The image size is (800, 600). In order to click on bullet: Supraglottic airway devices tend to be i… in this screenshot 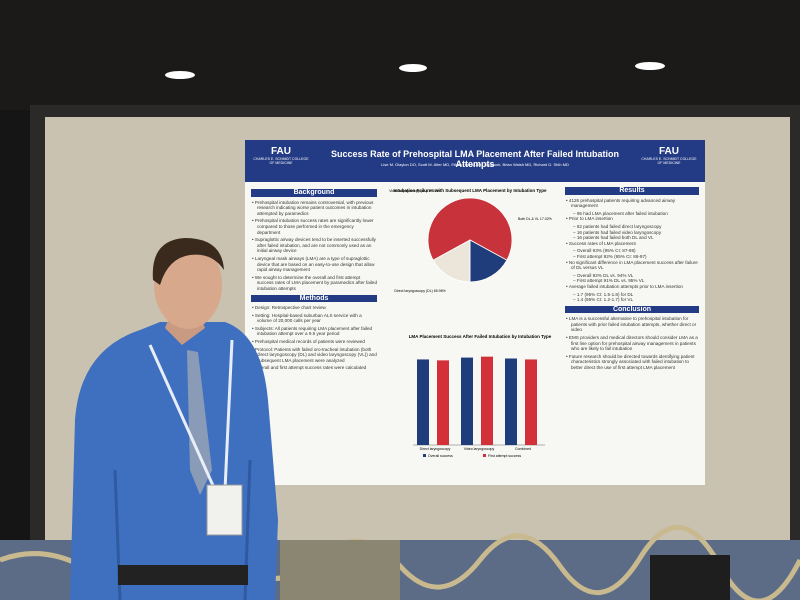, I will do `click(316, 245)`.